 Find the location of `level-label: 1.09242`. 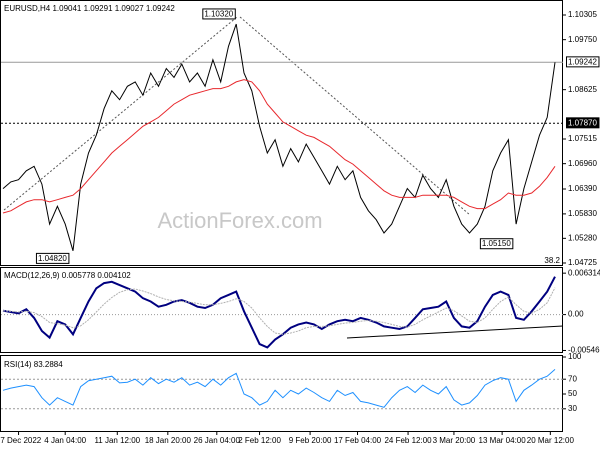

level-label: 1.09242 is located at coordinates (582, 61).